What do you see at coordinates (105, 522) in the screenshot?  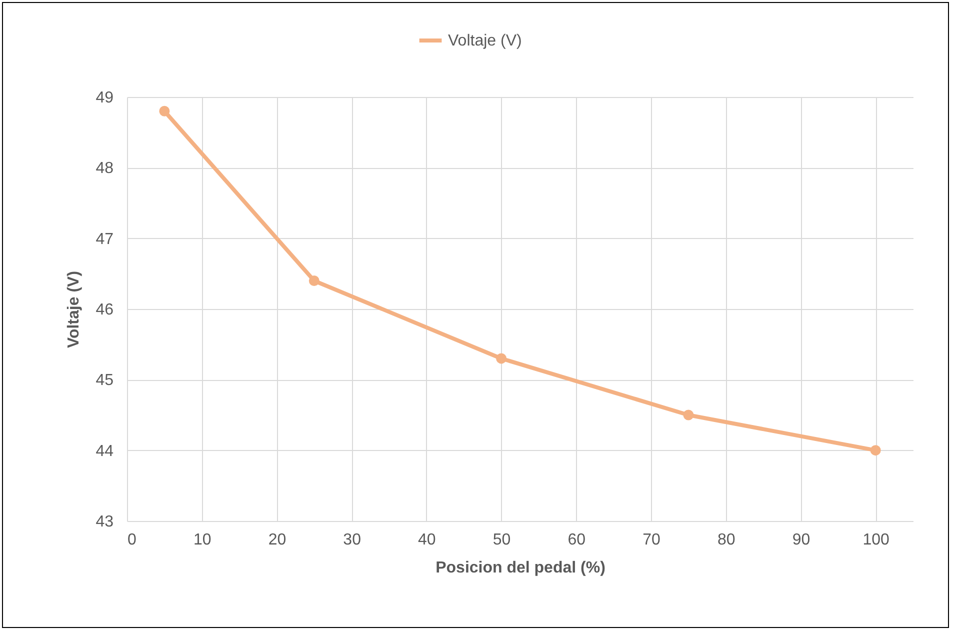 I see `y-tick-label: 43` at bounding box center [105, 522].